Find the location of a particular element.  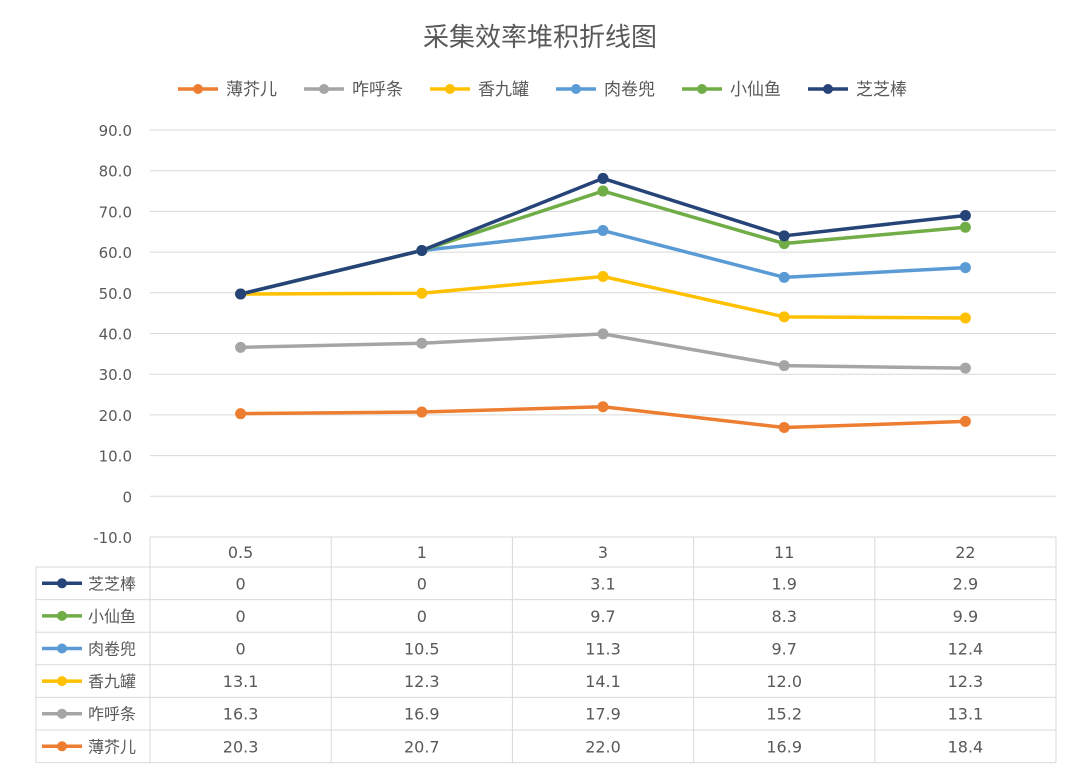

y-tick-label: 20.0 is located at coordinates (115, 416).